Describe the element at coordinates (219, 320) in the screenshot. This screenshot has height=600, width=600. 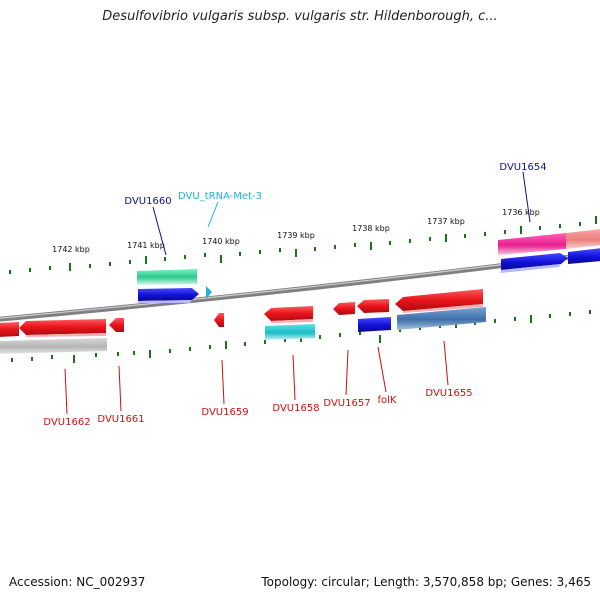
I see `gene-feature-dvu1659` at that location.